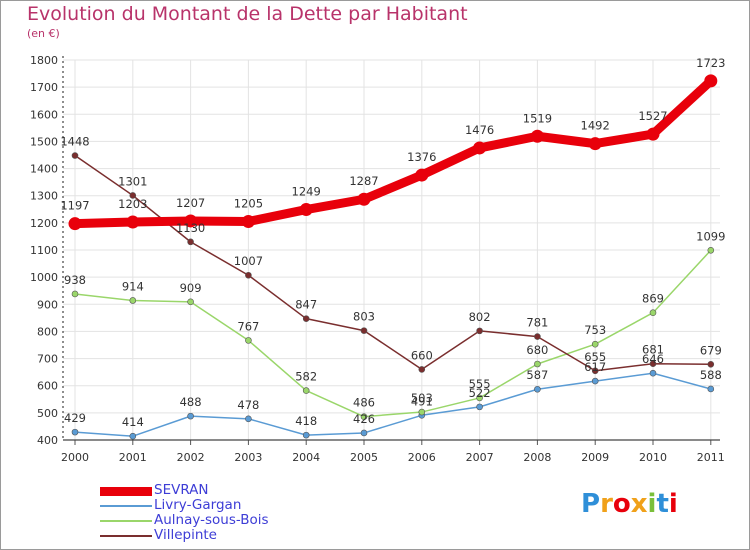 Image resolution: width=750 pixels, height=550 pixels. Describe the element at coordinates (47, 440) in the screenshot. I see `y-tick-label: 400` at that location.